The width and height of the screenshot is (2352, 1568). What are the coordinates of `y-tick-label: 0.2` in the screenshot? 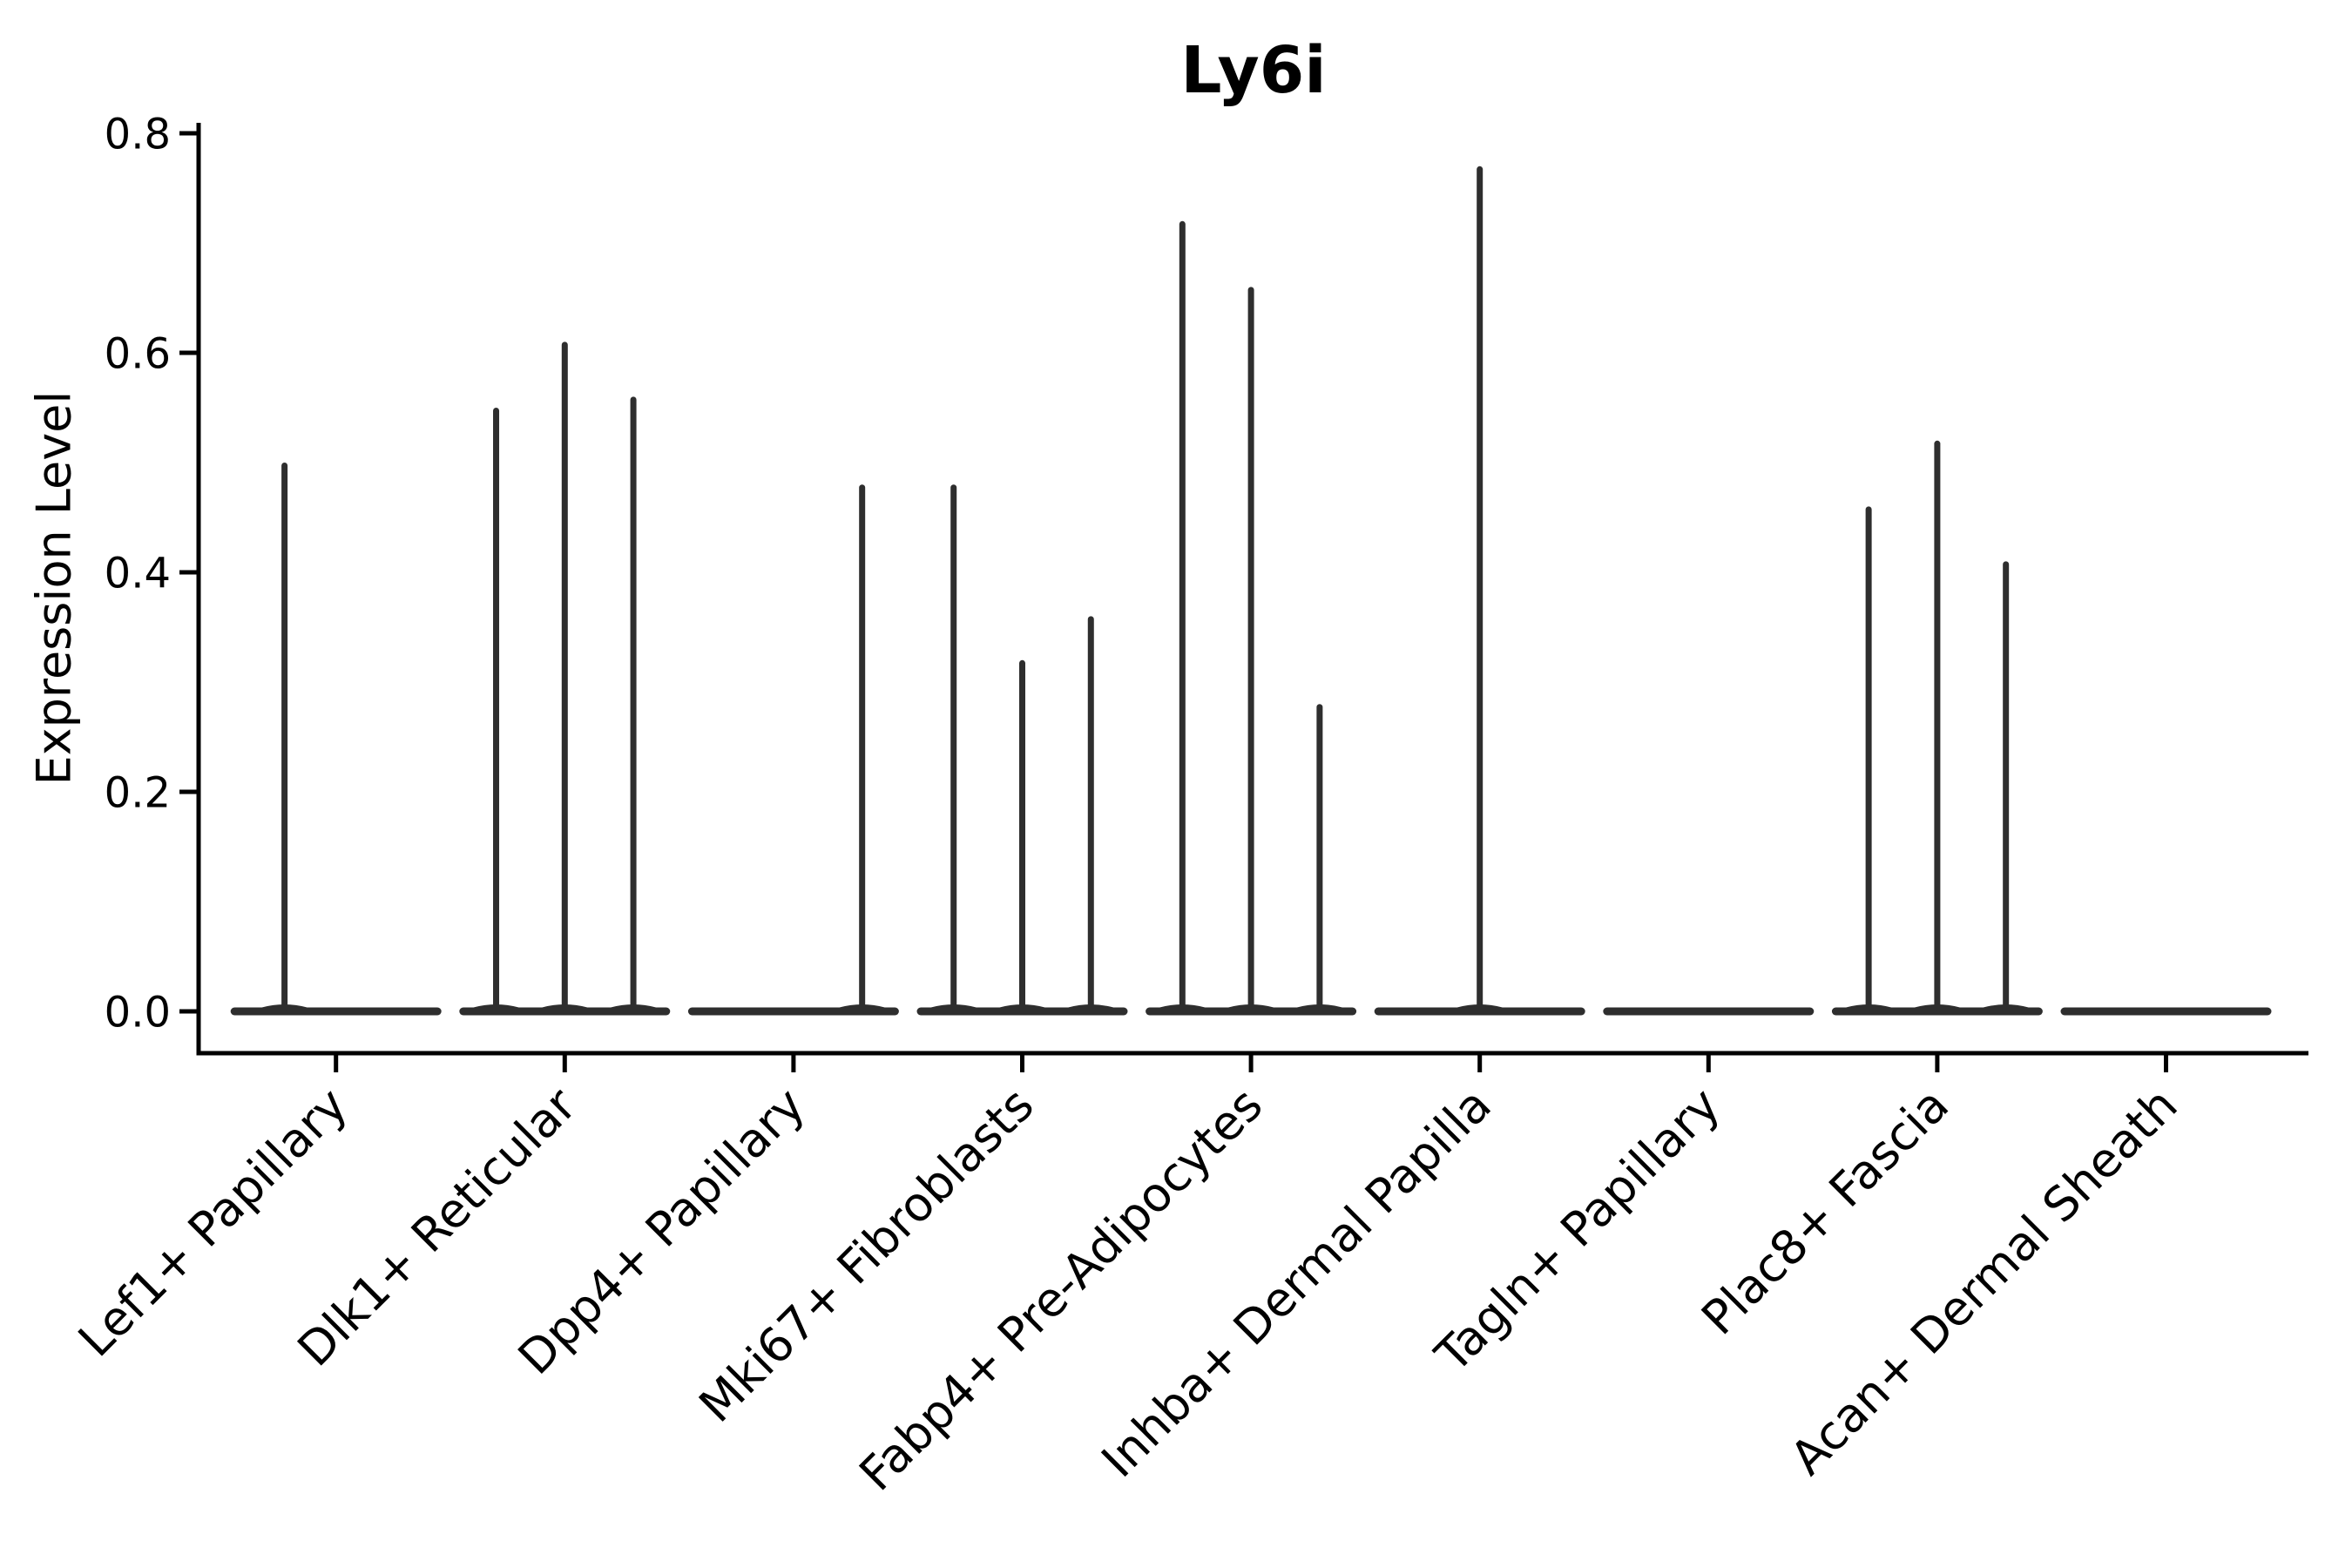 It's located at (138, 792).